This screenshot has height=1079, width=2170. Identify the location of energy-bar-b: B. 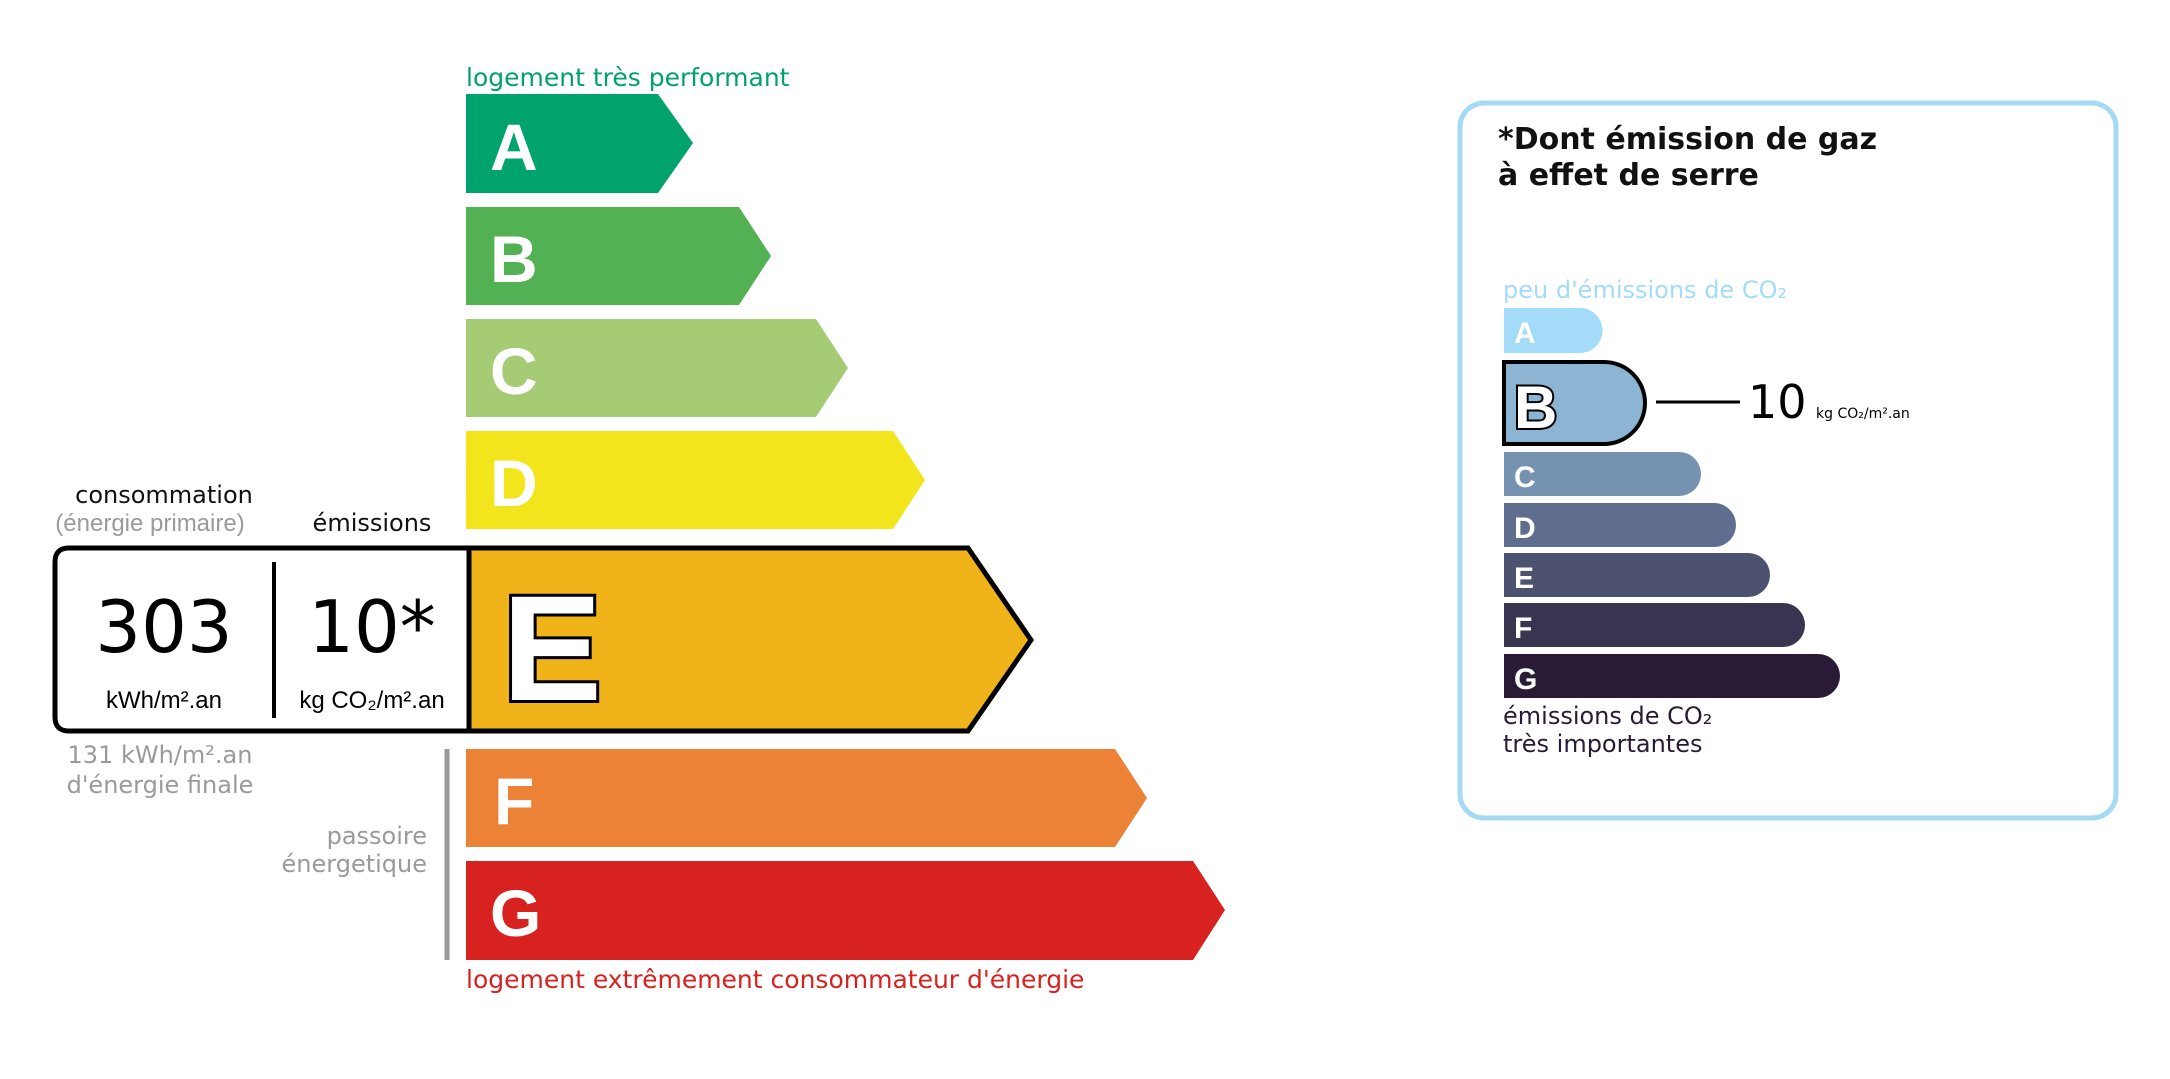
(618, 256).